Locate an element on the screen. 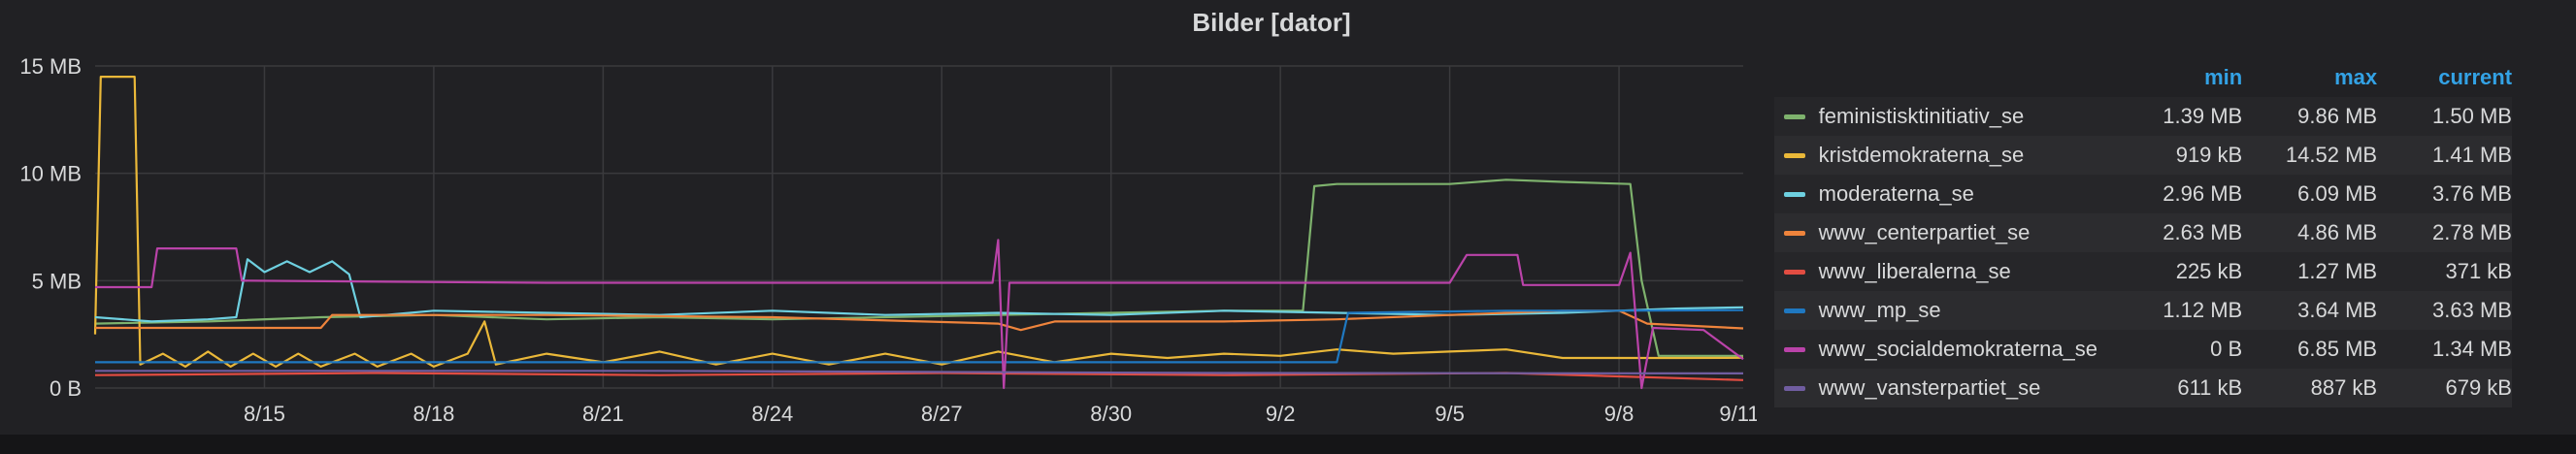  legend-max-value: 9.86 MB is located at coordinates (2337, 116).